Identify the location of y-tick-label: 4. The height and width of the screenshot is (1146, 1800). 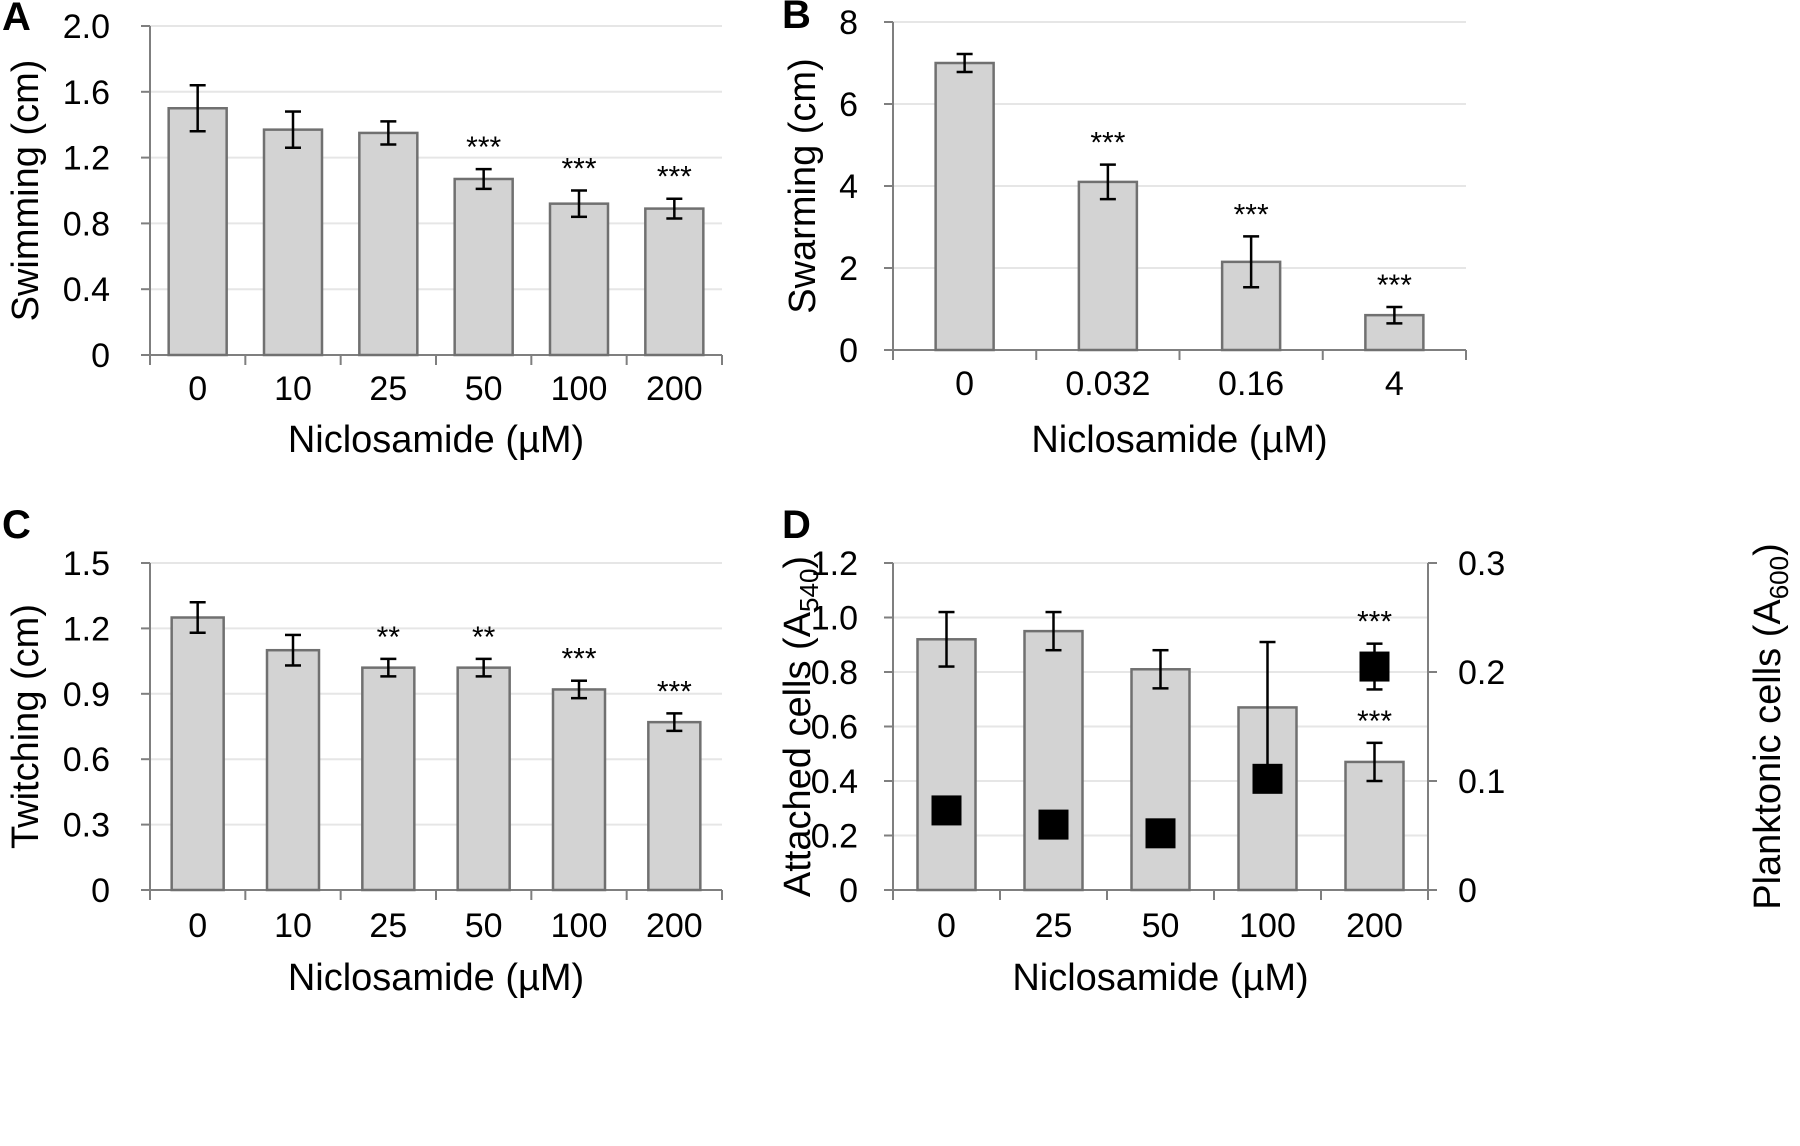
(848, 187).